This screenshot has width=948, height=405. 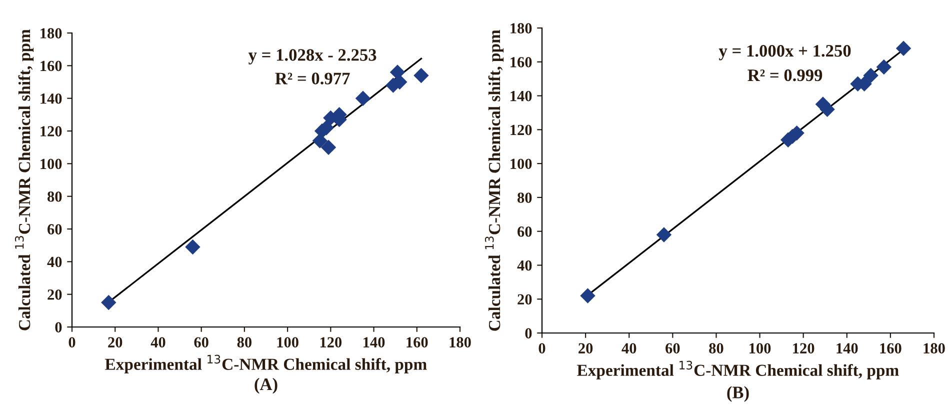 What do you see at coordinates (738, 394) in the screenshot?
I see `text: (B)` at bounding box center [738, 394].